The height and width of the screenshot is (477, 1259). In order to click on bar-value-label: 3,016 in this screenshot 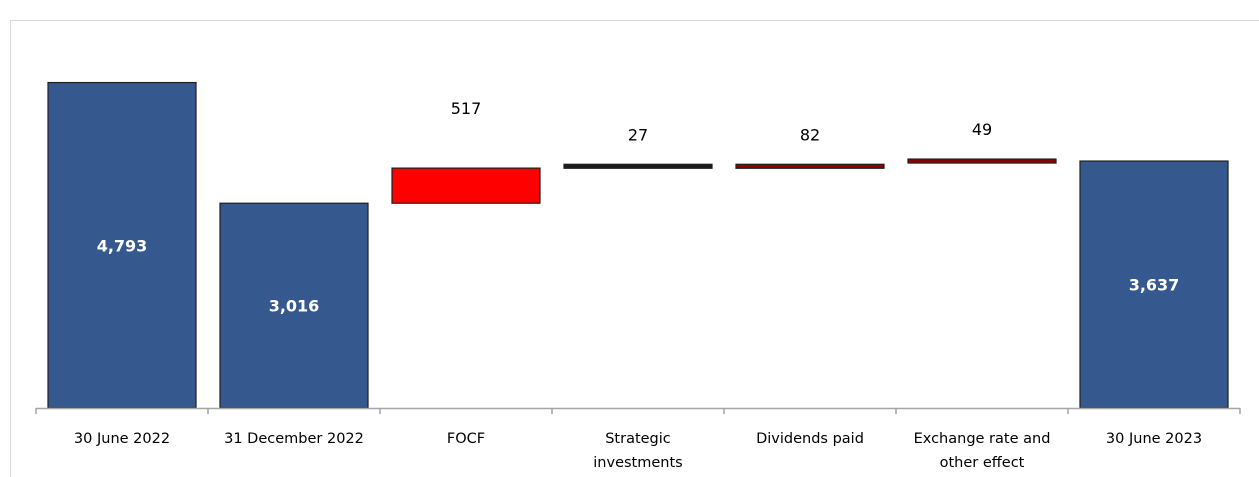, I will do `click(294, 306)`.